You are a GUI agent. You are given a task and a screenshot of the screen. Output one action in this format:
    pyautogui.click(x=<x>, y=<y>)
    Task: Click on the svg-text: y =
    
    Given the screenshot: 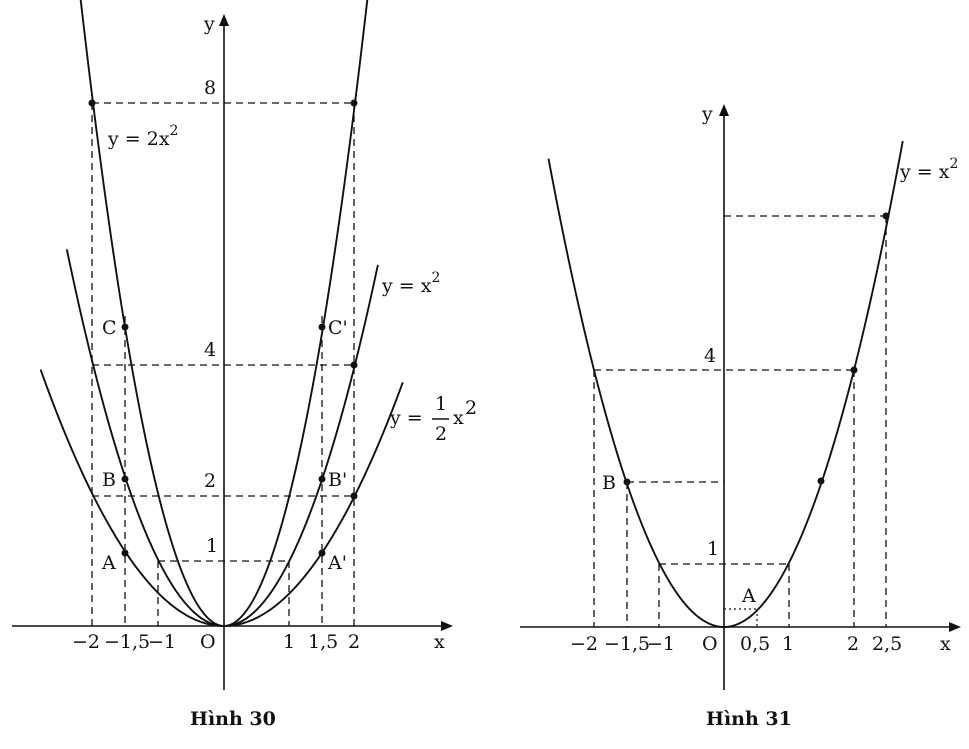 What is the action you would take?
    pyautogui.click(x=406, y=418)
    